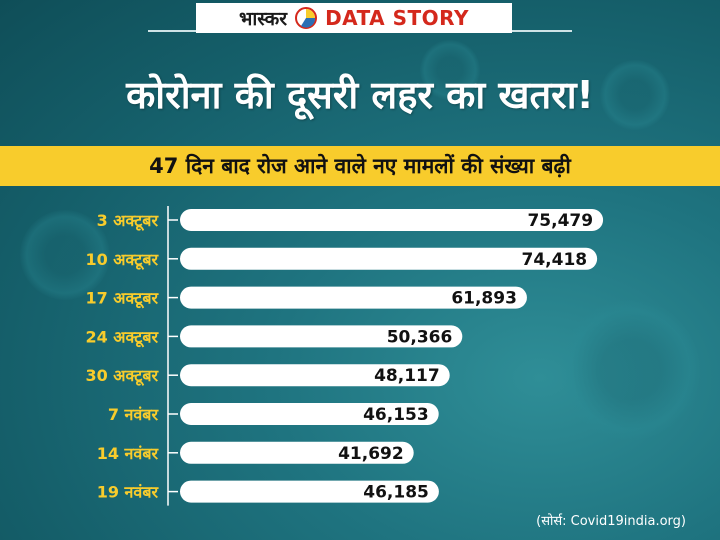  What do you see at coordinates (484, 299) in the screenshot?
I see `value-label: 61,893` at bounding box center [484, 299].